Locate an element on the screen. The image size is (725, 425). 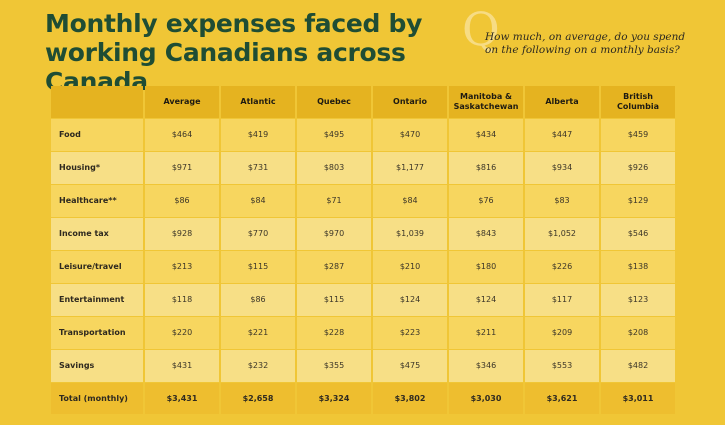
row-label-entertainment: Entertainment is located at coordinates (97, 300).